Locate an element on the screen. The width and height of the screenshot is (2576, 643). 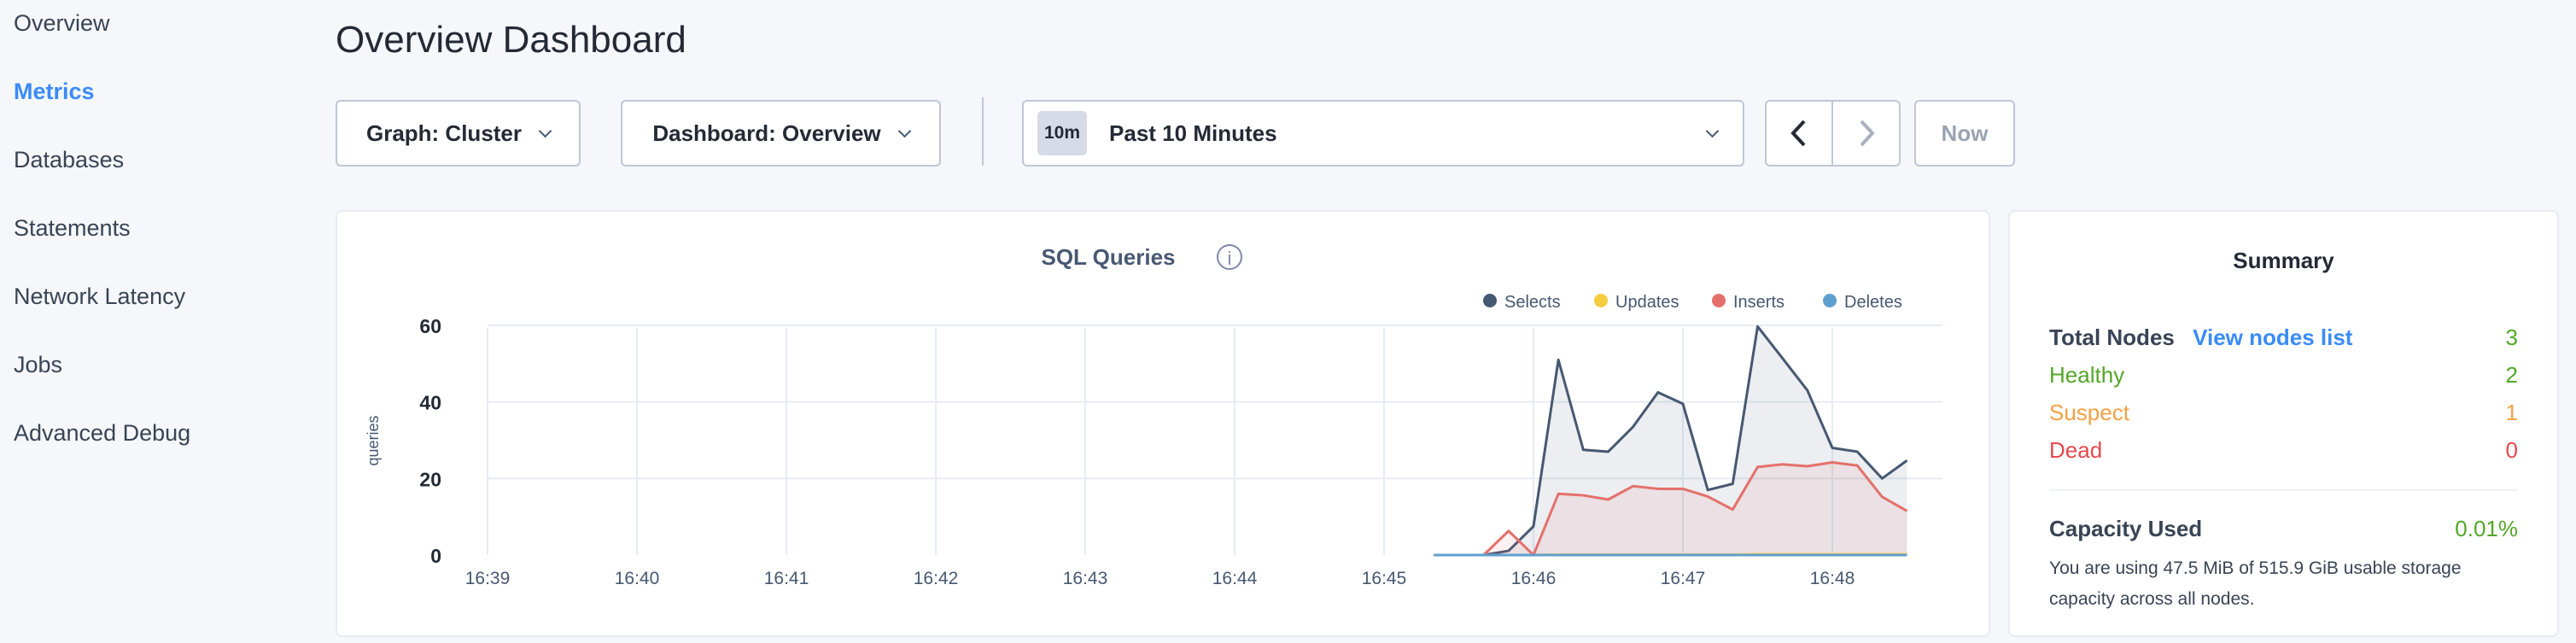
sidebar-item-metrics: Metrics is located at coordinates (54, 91).